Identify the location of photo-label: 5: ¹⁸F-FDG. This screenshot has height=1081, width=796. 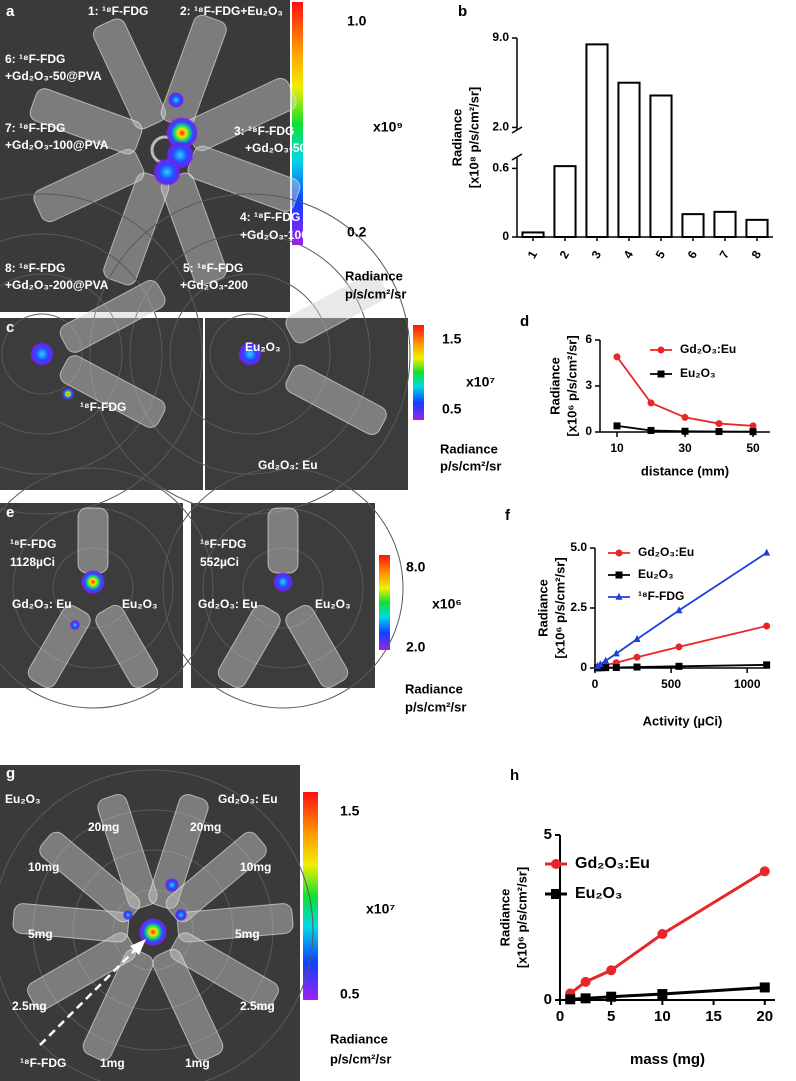
(213, 268).